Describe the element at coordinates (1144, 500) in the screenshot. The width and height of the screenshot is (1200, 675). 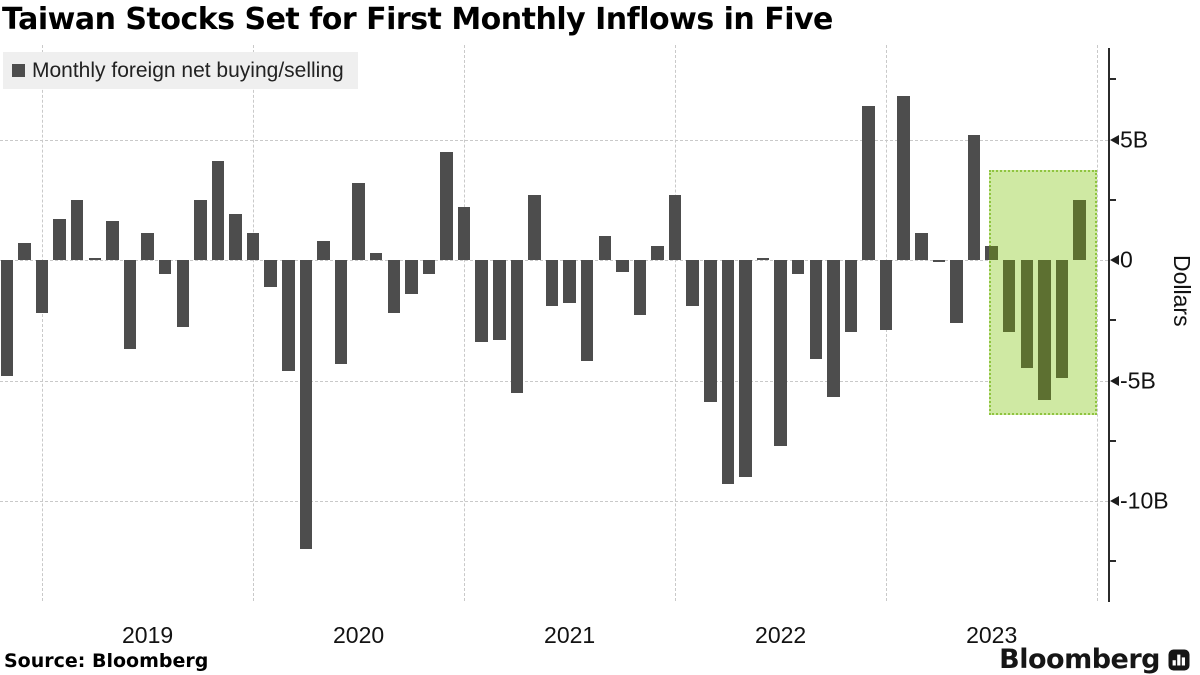
I see `y-tick-label: -10B` at that location.